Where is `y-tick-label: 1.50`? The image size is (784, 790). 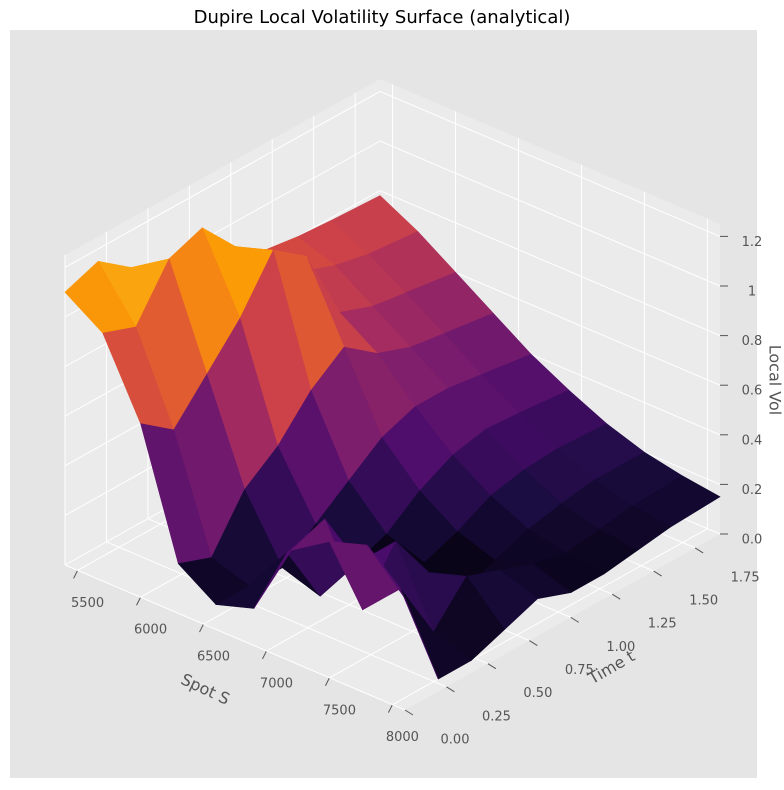 y-tick-label: 1.50 is located at coordinates (703, 601).